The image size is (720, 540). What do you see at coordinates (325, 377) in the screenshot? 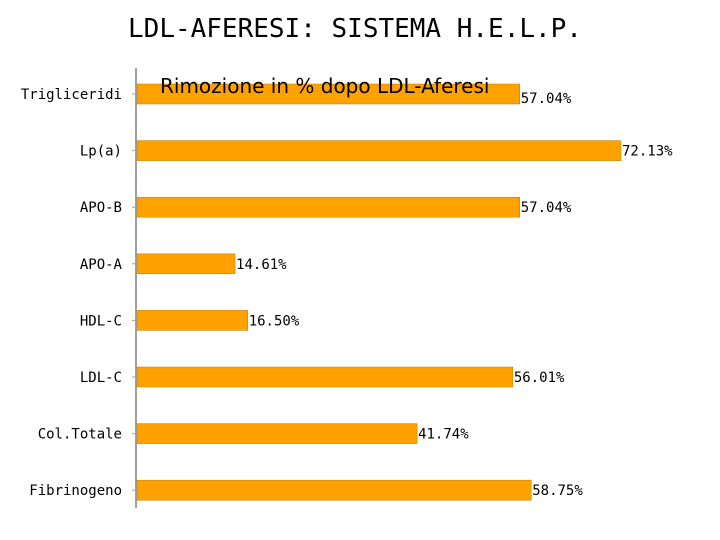
I see `bar-ldl-c` at bounding box center [325, 377].